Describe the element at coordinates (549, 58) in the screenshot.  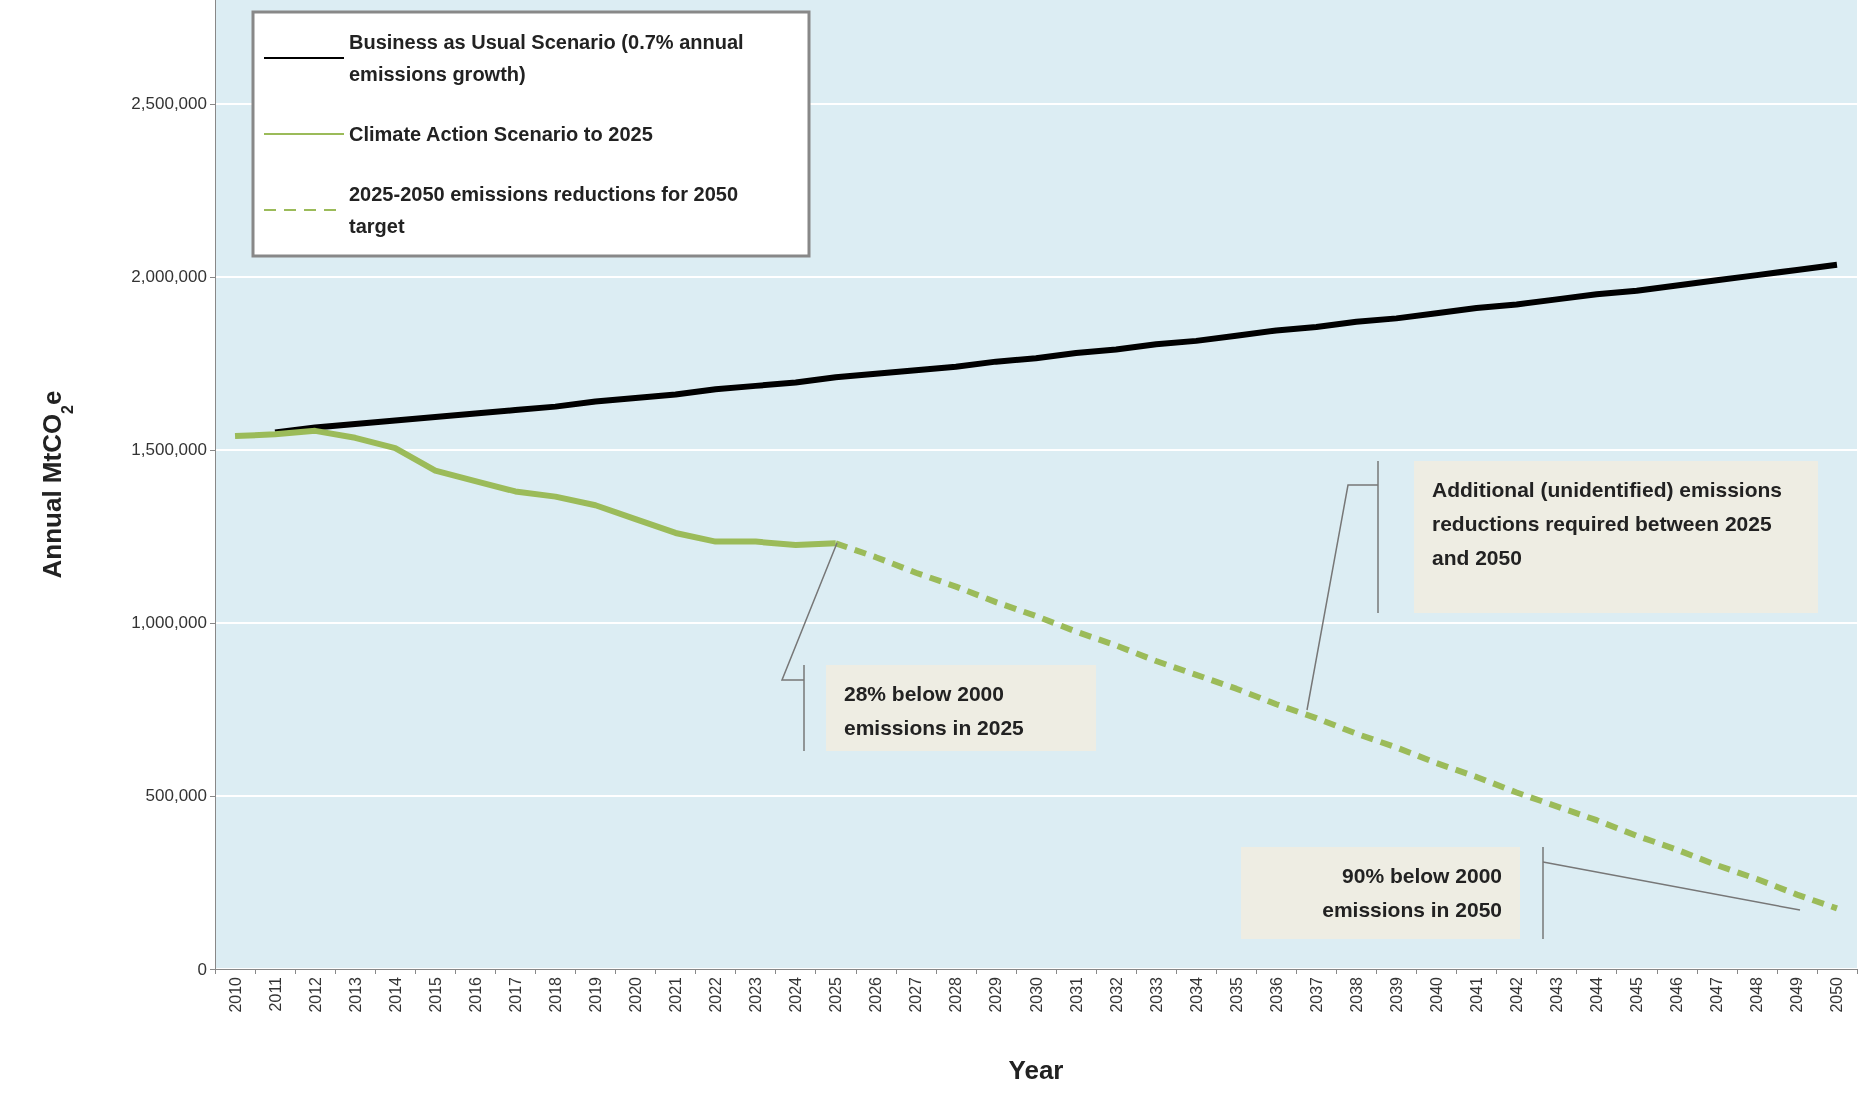
I see `legend-label: Business as Usual Scenario (0.7% annual emissions growth)` at that location.